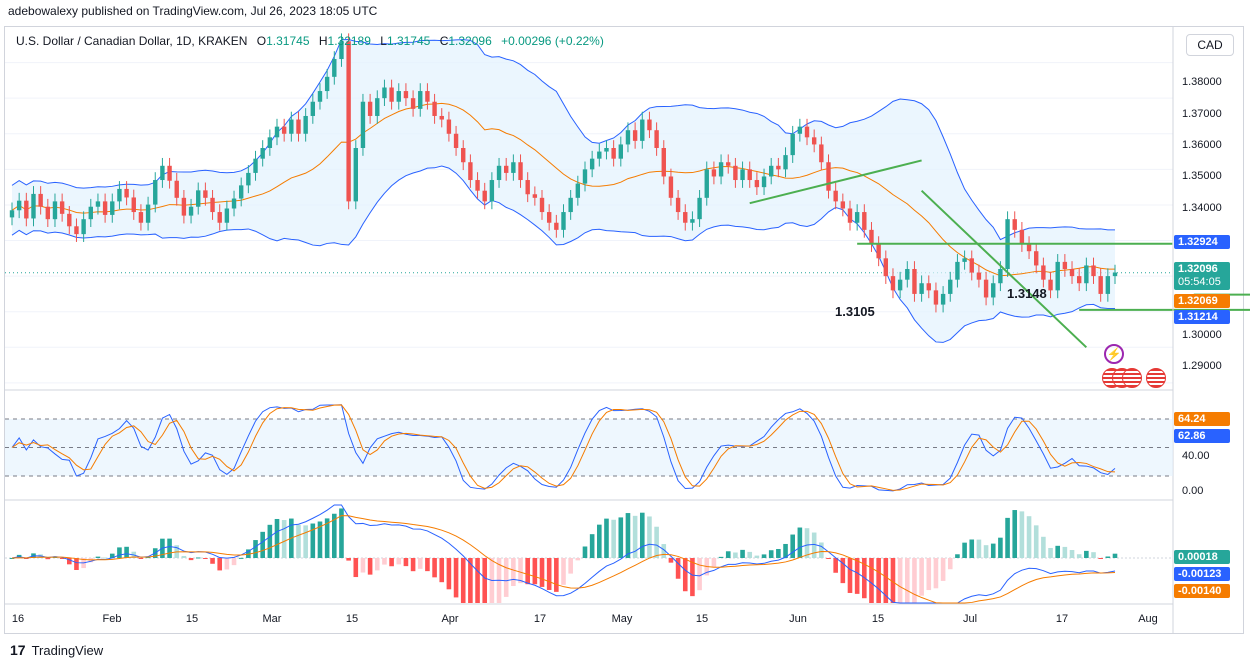 The image size is (1250, 668). I want to click on price-tick: 1.30000, so click(1202, 335).